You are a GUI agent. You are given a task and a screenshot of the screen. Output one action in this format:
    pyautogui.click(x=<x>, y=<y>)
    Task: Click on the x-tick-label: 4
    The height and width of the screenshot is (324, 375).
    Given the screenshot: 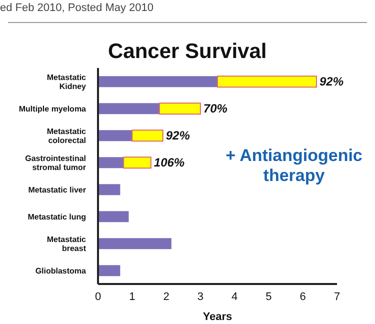 What is the action you would take?
    pyautogui.click(x=235, y=296)
    